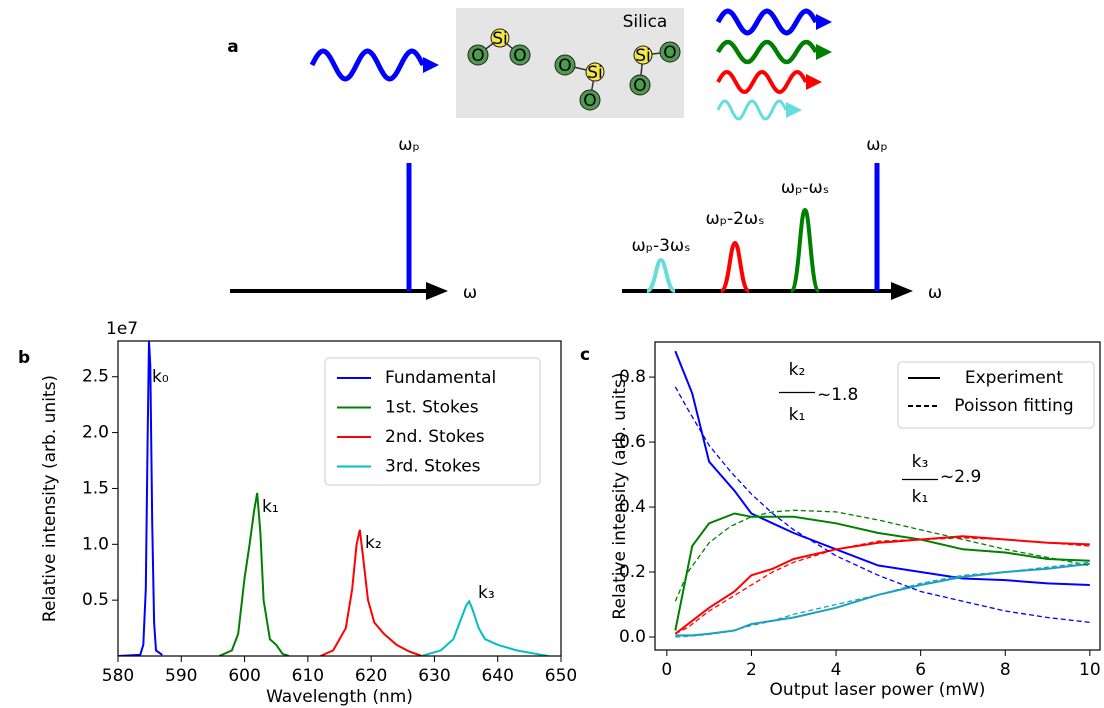  What do you see at coordinates (434, 676) in the screenshot?
I see `x-tick-label: 630` at bounding box center [434, 676].